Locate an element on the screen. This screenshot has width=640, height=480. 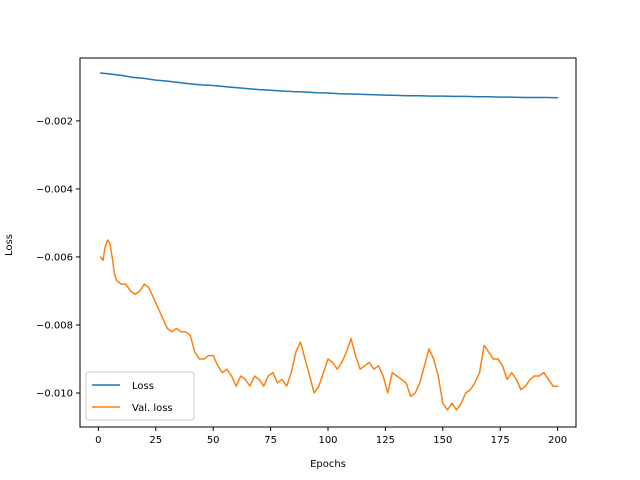
y-tick-label: −0.006 is located at coordinates (54, 257).